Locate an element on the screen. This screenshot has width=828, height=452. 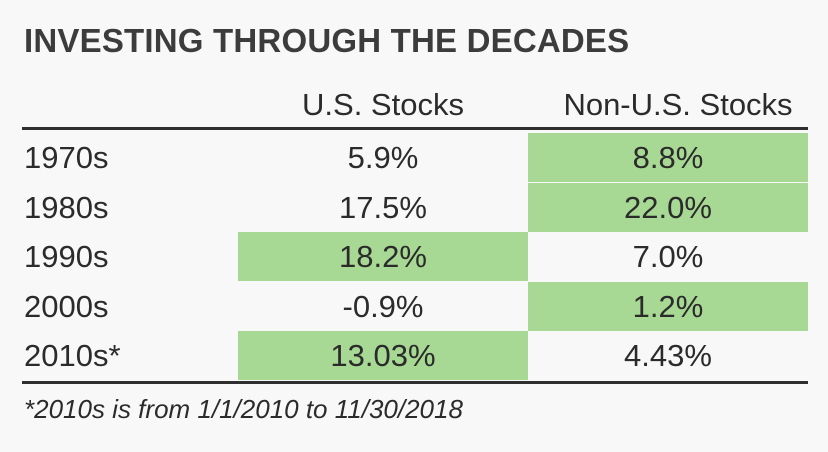
chart-title: INVESTING THROUGH THE DECADES is located at coordinates (327, 40).